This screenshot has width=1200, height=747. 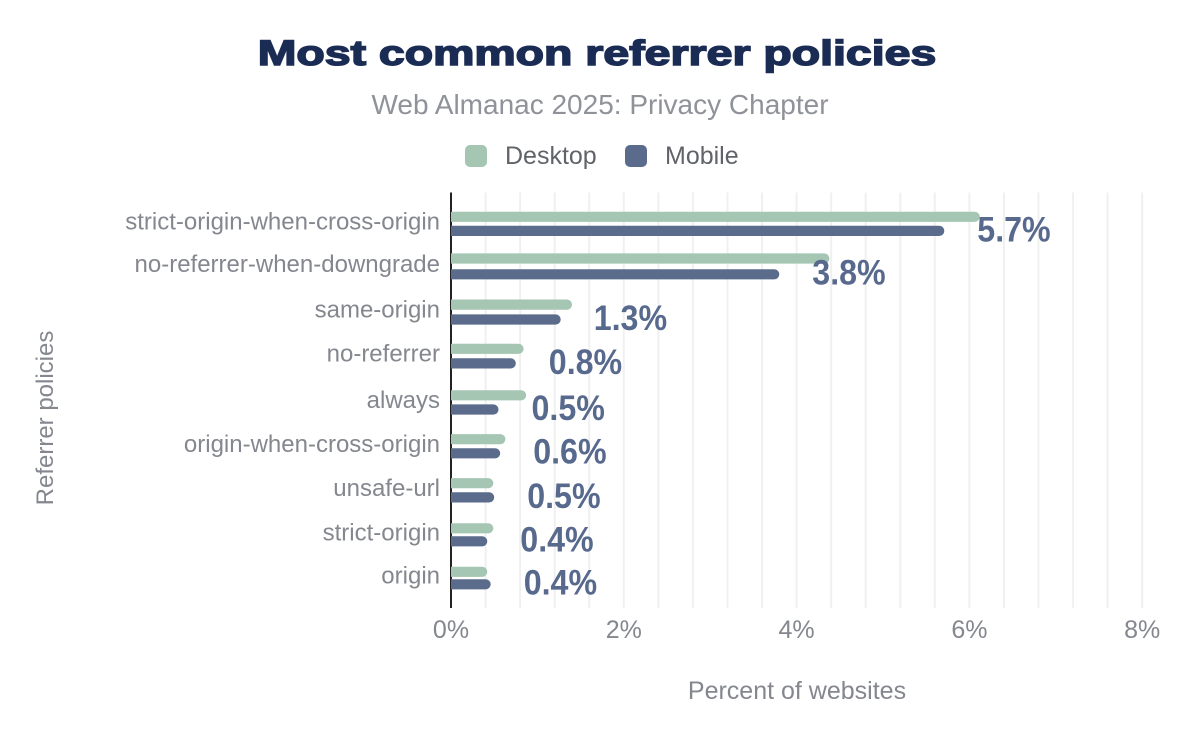 I want to click on svg-text: origin, so click(x=410, y=576).